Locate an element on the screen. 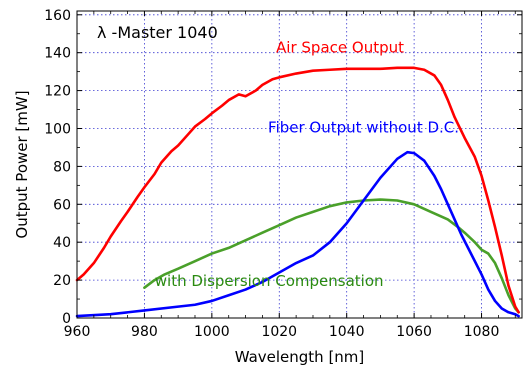 This screenshot has width=531, height=375. series-label: with Dispersion Compensation is located at coordinates (269, 281).